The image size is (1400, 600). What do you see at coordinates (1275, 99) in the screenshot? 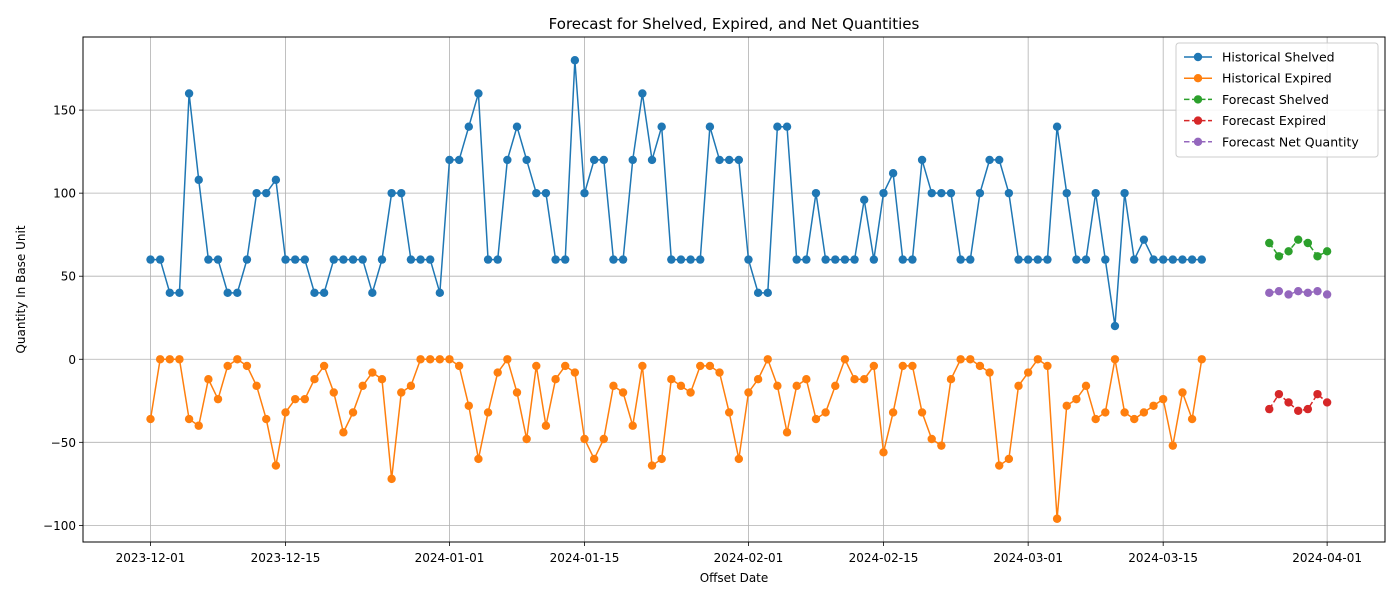
I see `legend-label: Forecast Shelved` at bounding box center [1275, 99].